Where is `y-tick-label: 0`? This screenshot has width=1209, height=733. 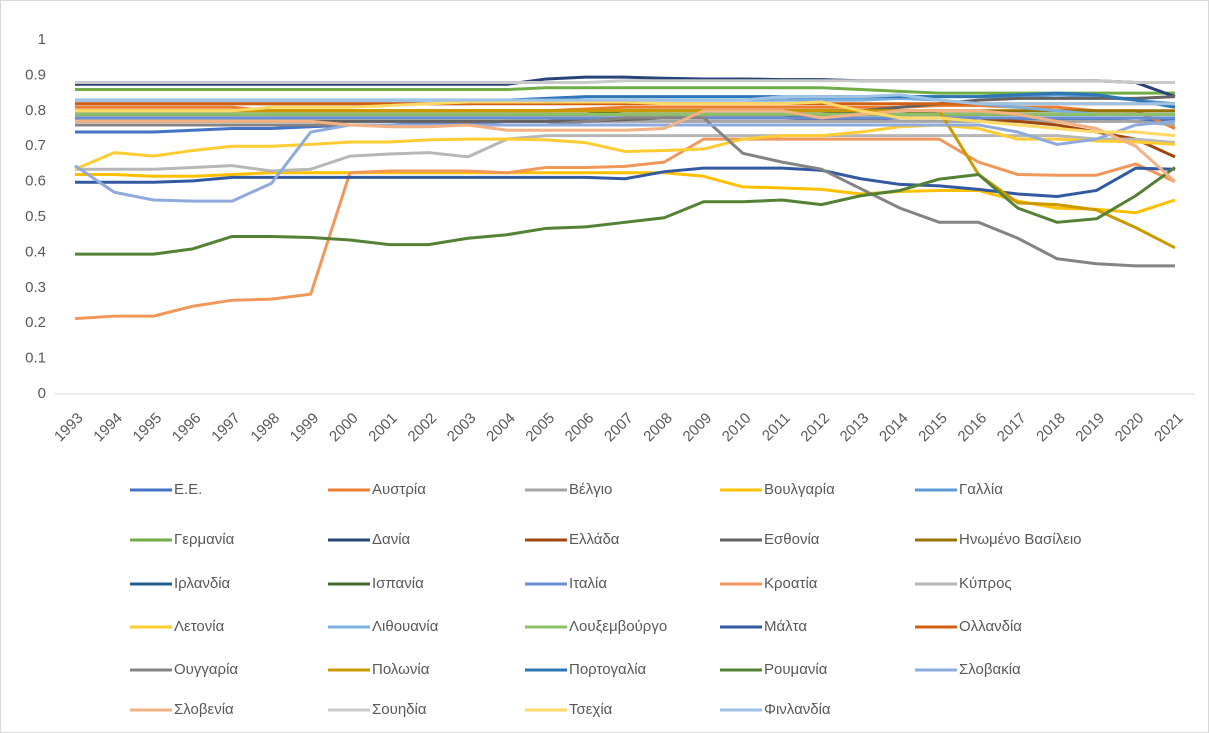
y-tick-label: 0 is located at coordinates (42, 393).